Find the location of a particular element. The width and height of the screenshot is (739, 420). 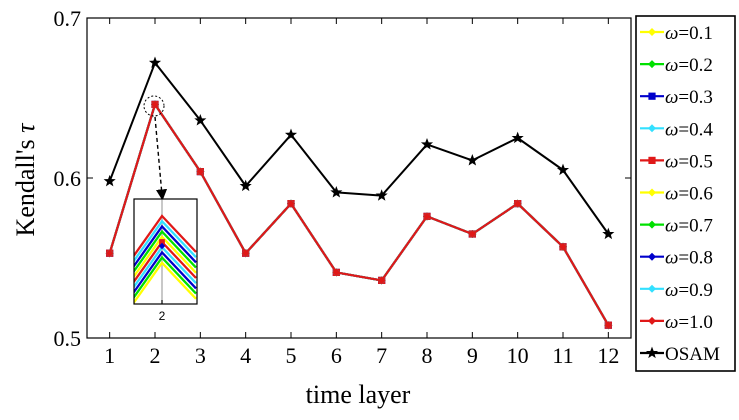

legend-label-value: OSAM is located at coordinates (692, 354).